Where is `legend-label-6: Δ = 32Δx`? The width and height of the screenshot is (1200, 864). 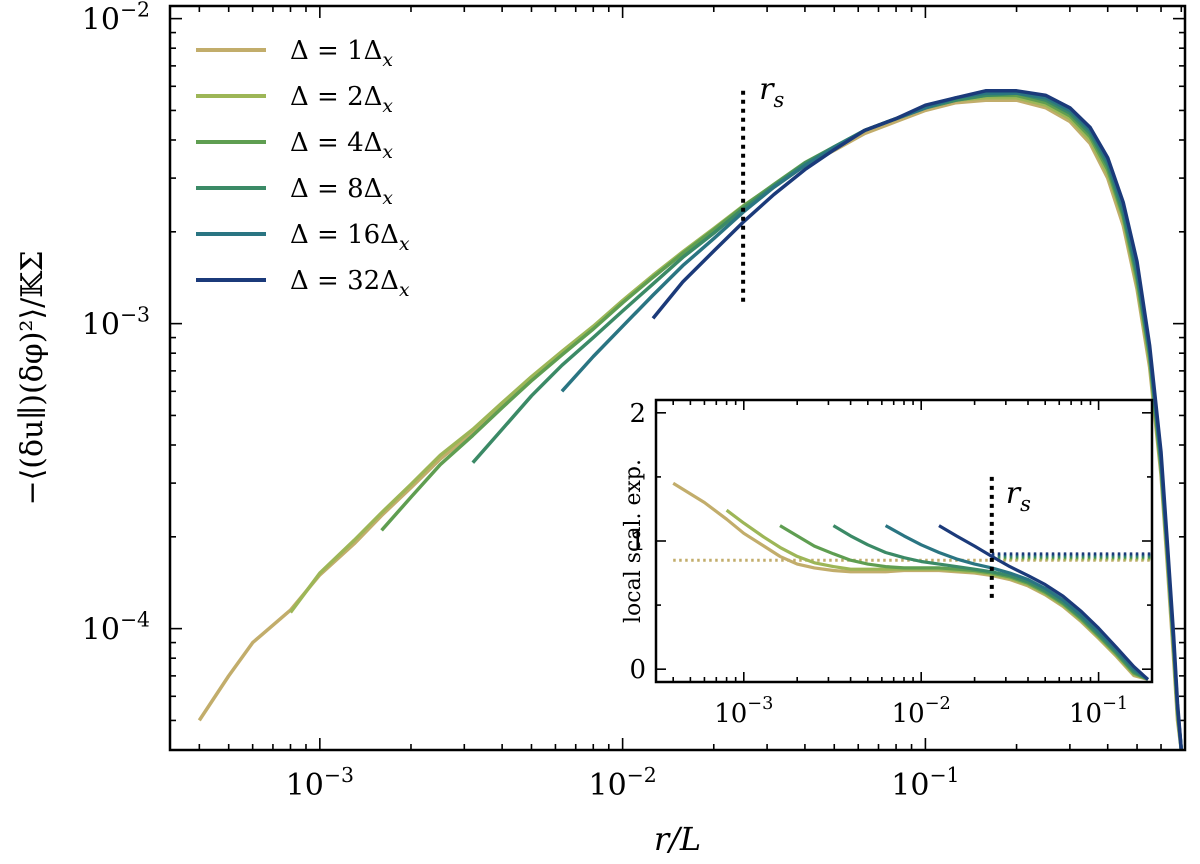 legend-label-6: Δ = 32Δx is located at coordinates (350, 283).